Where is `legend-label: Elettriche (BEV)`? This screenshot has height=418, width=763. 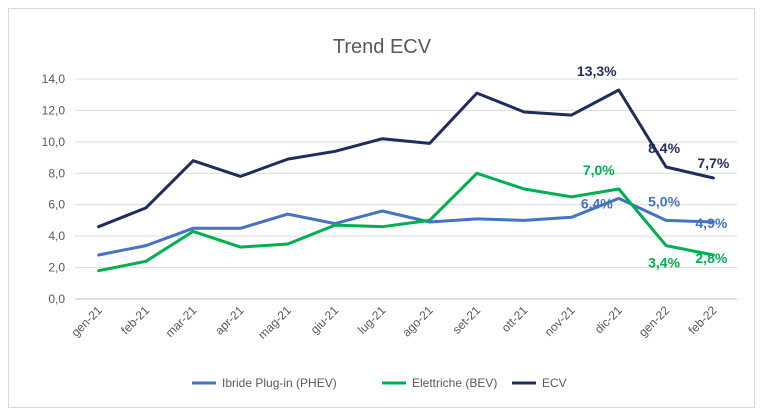 legend-label: Elettriche (BEV) is located at coordinates (454, 383).